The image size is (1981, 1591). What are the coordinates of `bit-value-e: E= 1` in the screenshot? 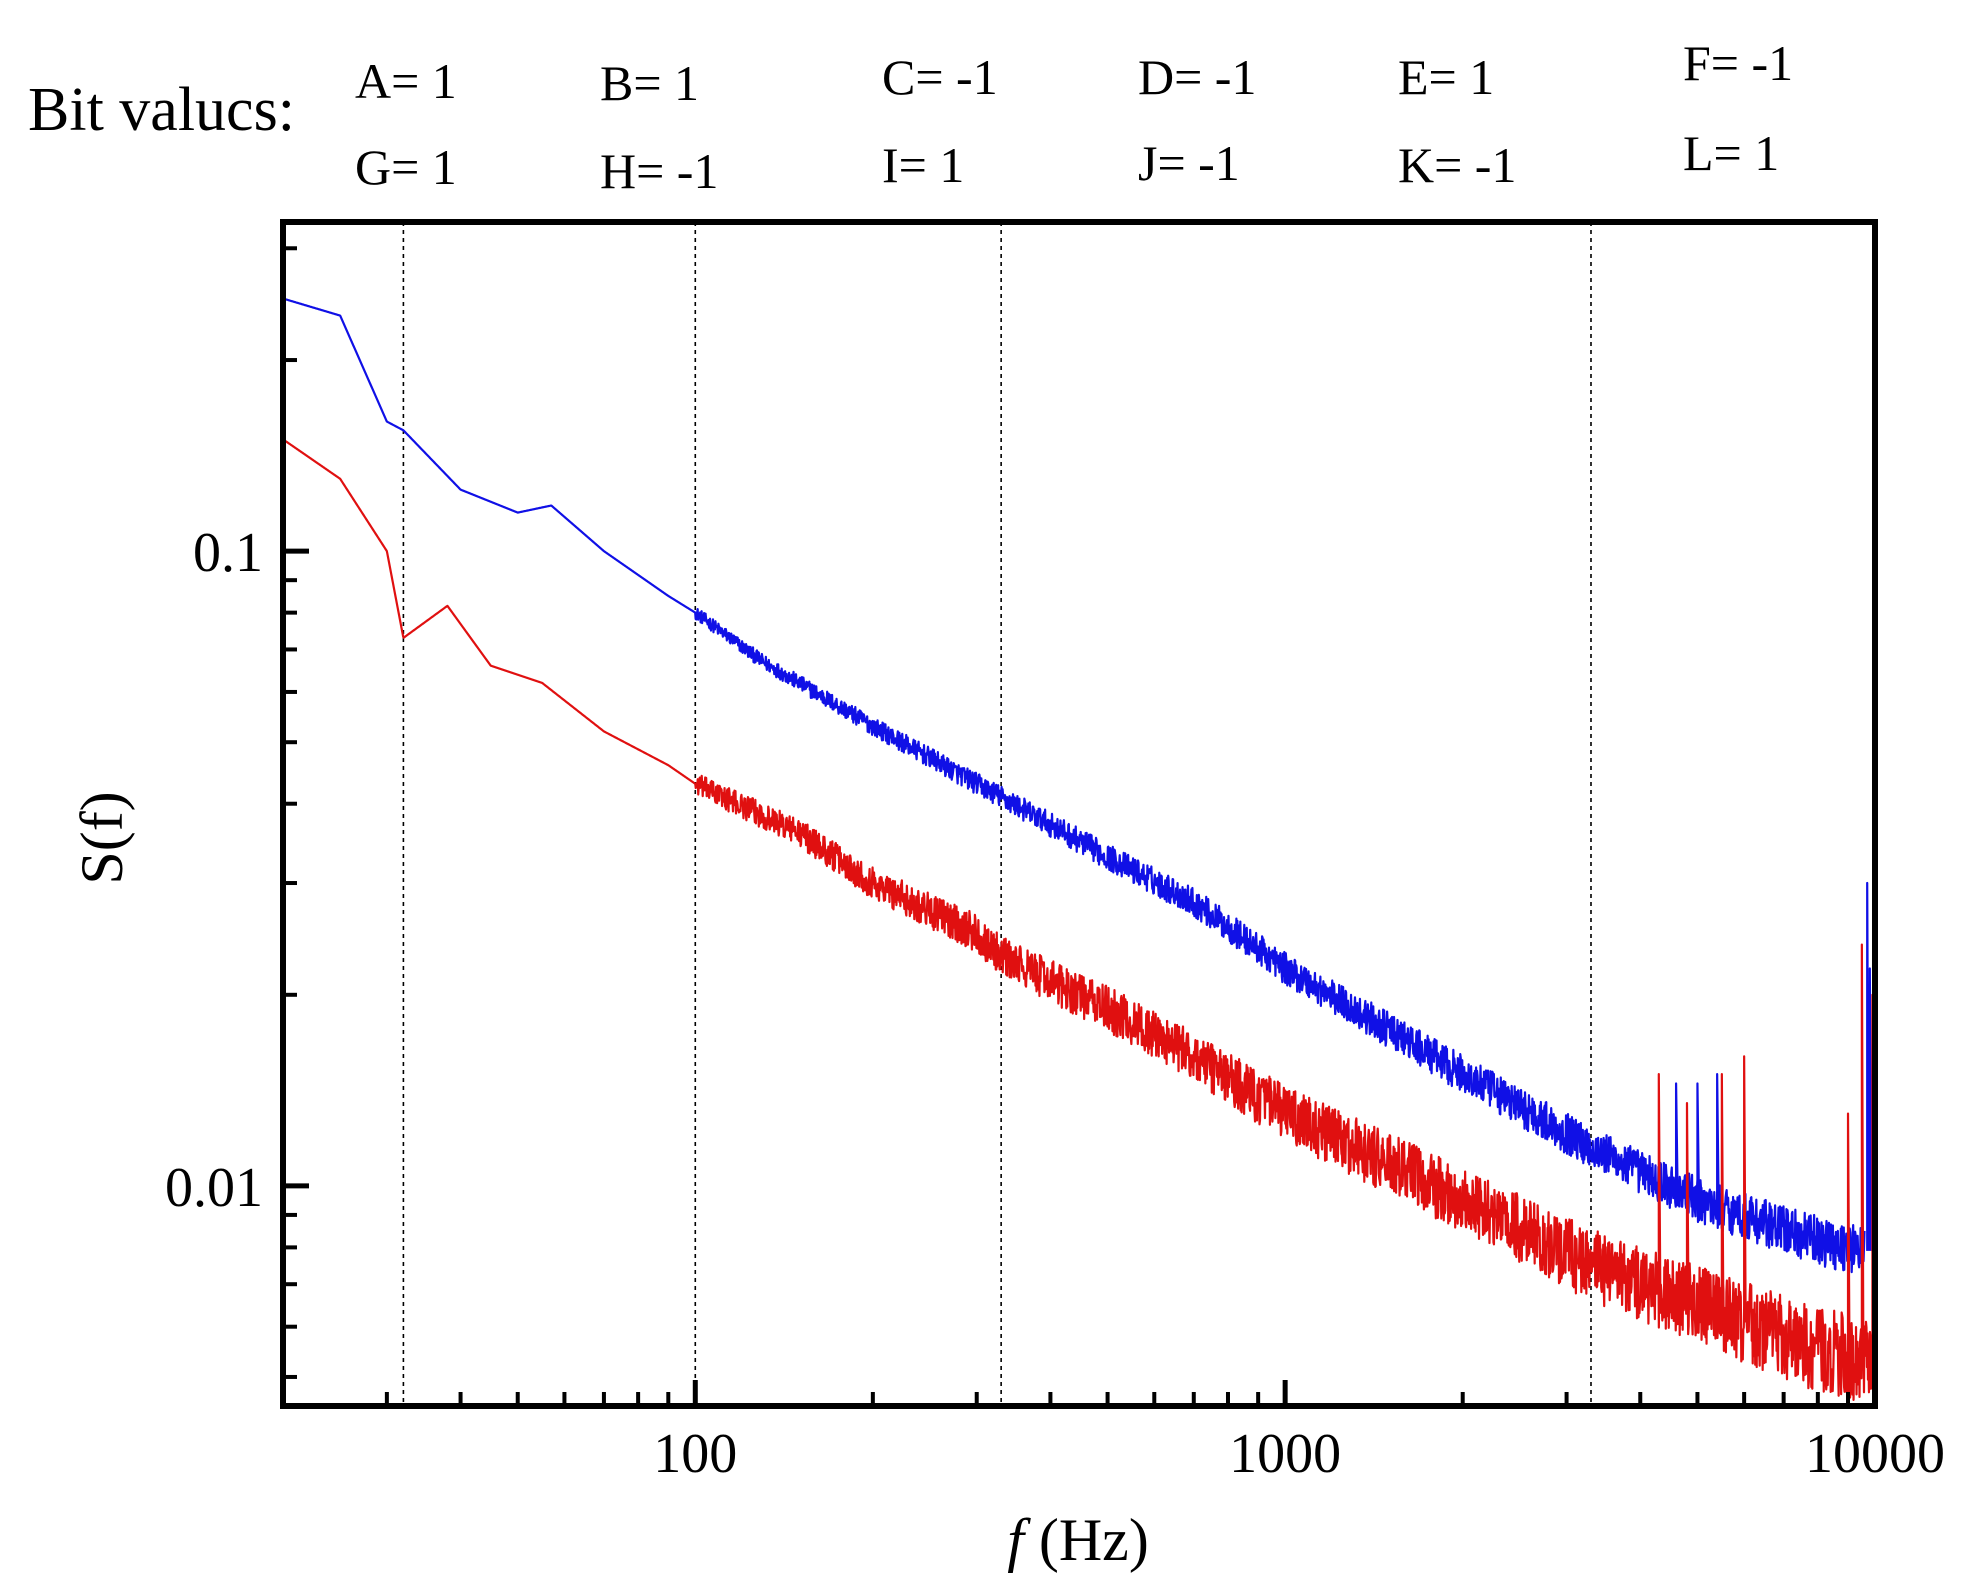 It's located at (1446, 77).